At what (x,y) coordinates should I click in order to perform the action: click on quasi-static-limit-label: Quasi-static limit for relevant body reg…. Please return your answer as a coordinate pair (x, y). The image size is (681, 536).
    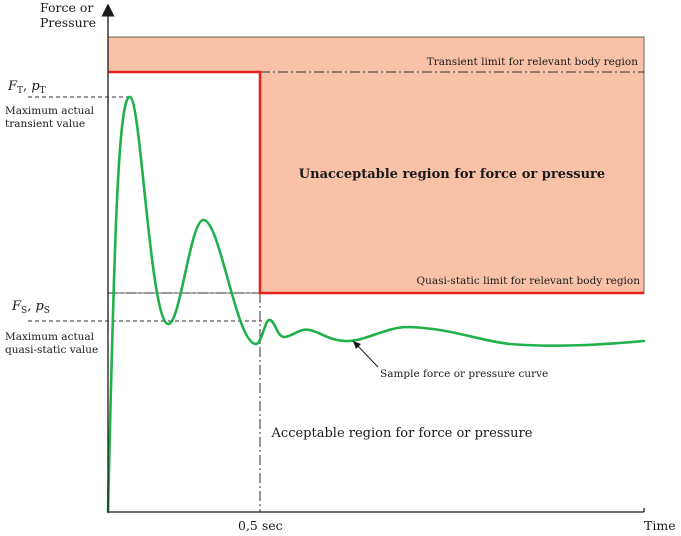
    Looking at the image, I should click on (529, 281).